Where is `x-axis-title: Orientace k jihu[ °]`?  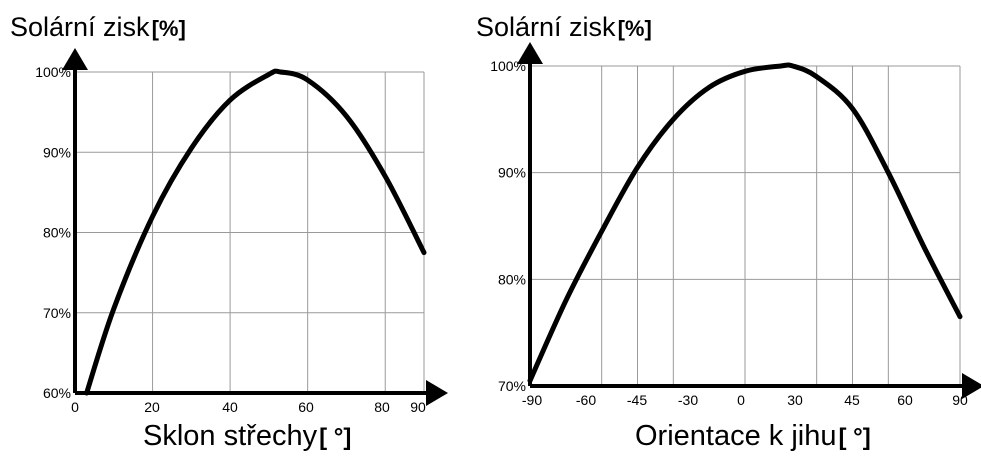
x-axis-title: Orientace k jihu[ °] is located at coordinates (753, 436).